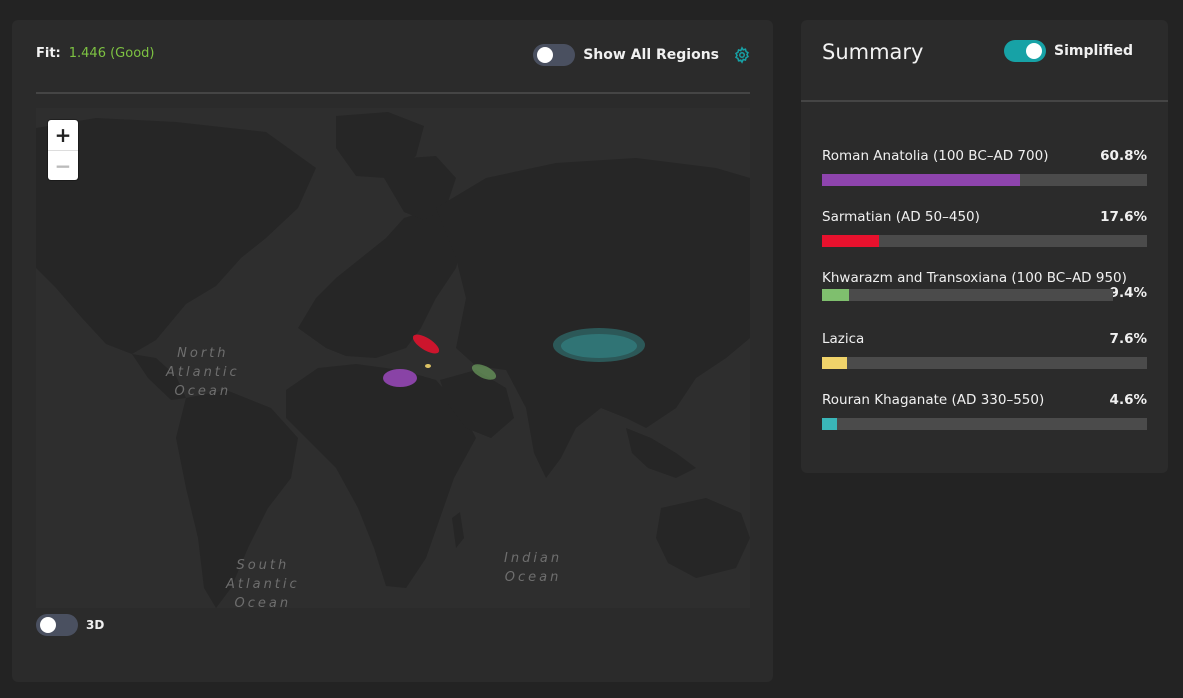  Describe the element at coordinates (428, 366) in the screenshot. I see `region-lazica` at that location.